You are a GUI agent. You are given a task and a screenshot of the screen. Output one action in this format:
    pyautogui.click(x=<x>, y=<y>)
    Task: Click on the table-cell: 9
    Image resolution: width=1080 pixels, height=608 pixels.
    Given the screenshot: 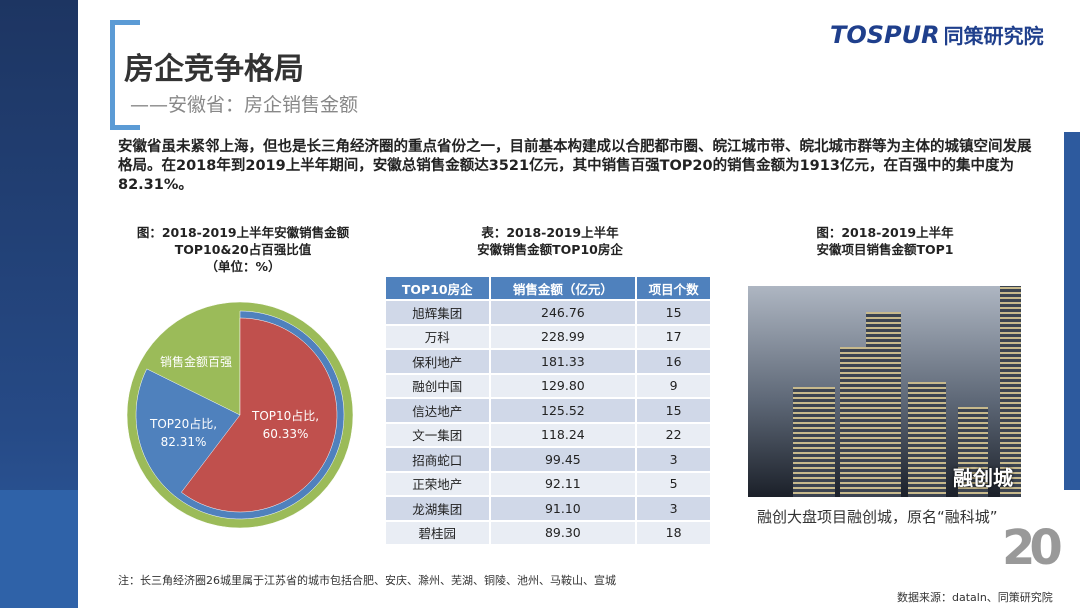 What is the action you would take?
    pyautogui.click(x=674, y=385)
    